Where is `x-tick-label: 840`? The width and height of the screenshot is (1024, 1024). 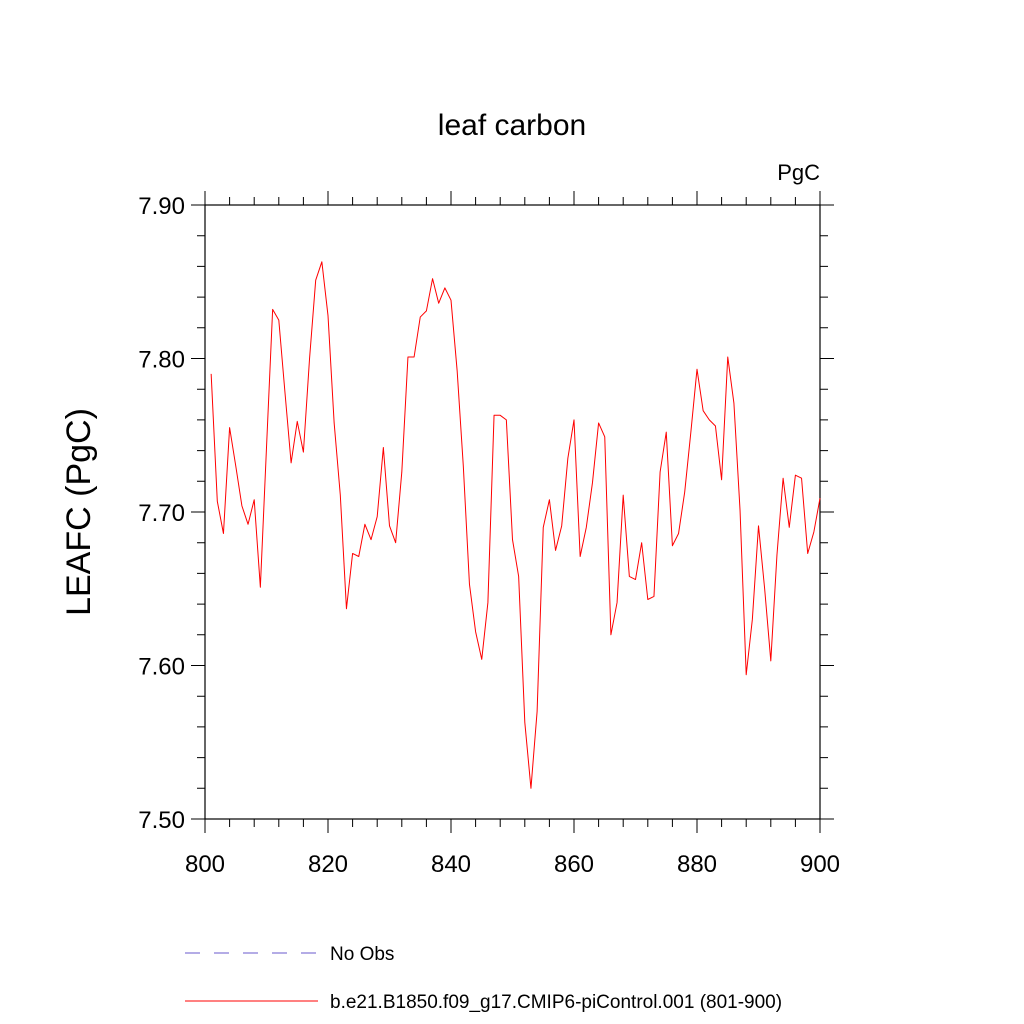 x-tick-label: 840 is located at coordinates (451, 864).